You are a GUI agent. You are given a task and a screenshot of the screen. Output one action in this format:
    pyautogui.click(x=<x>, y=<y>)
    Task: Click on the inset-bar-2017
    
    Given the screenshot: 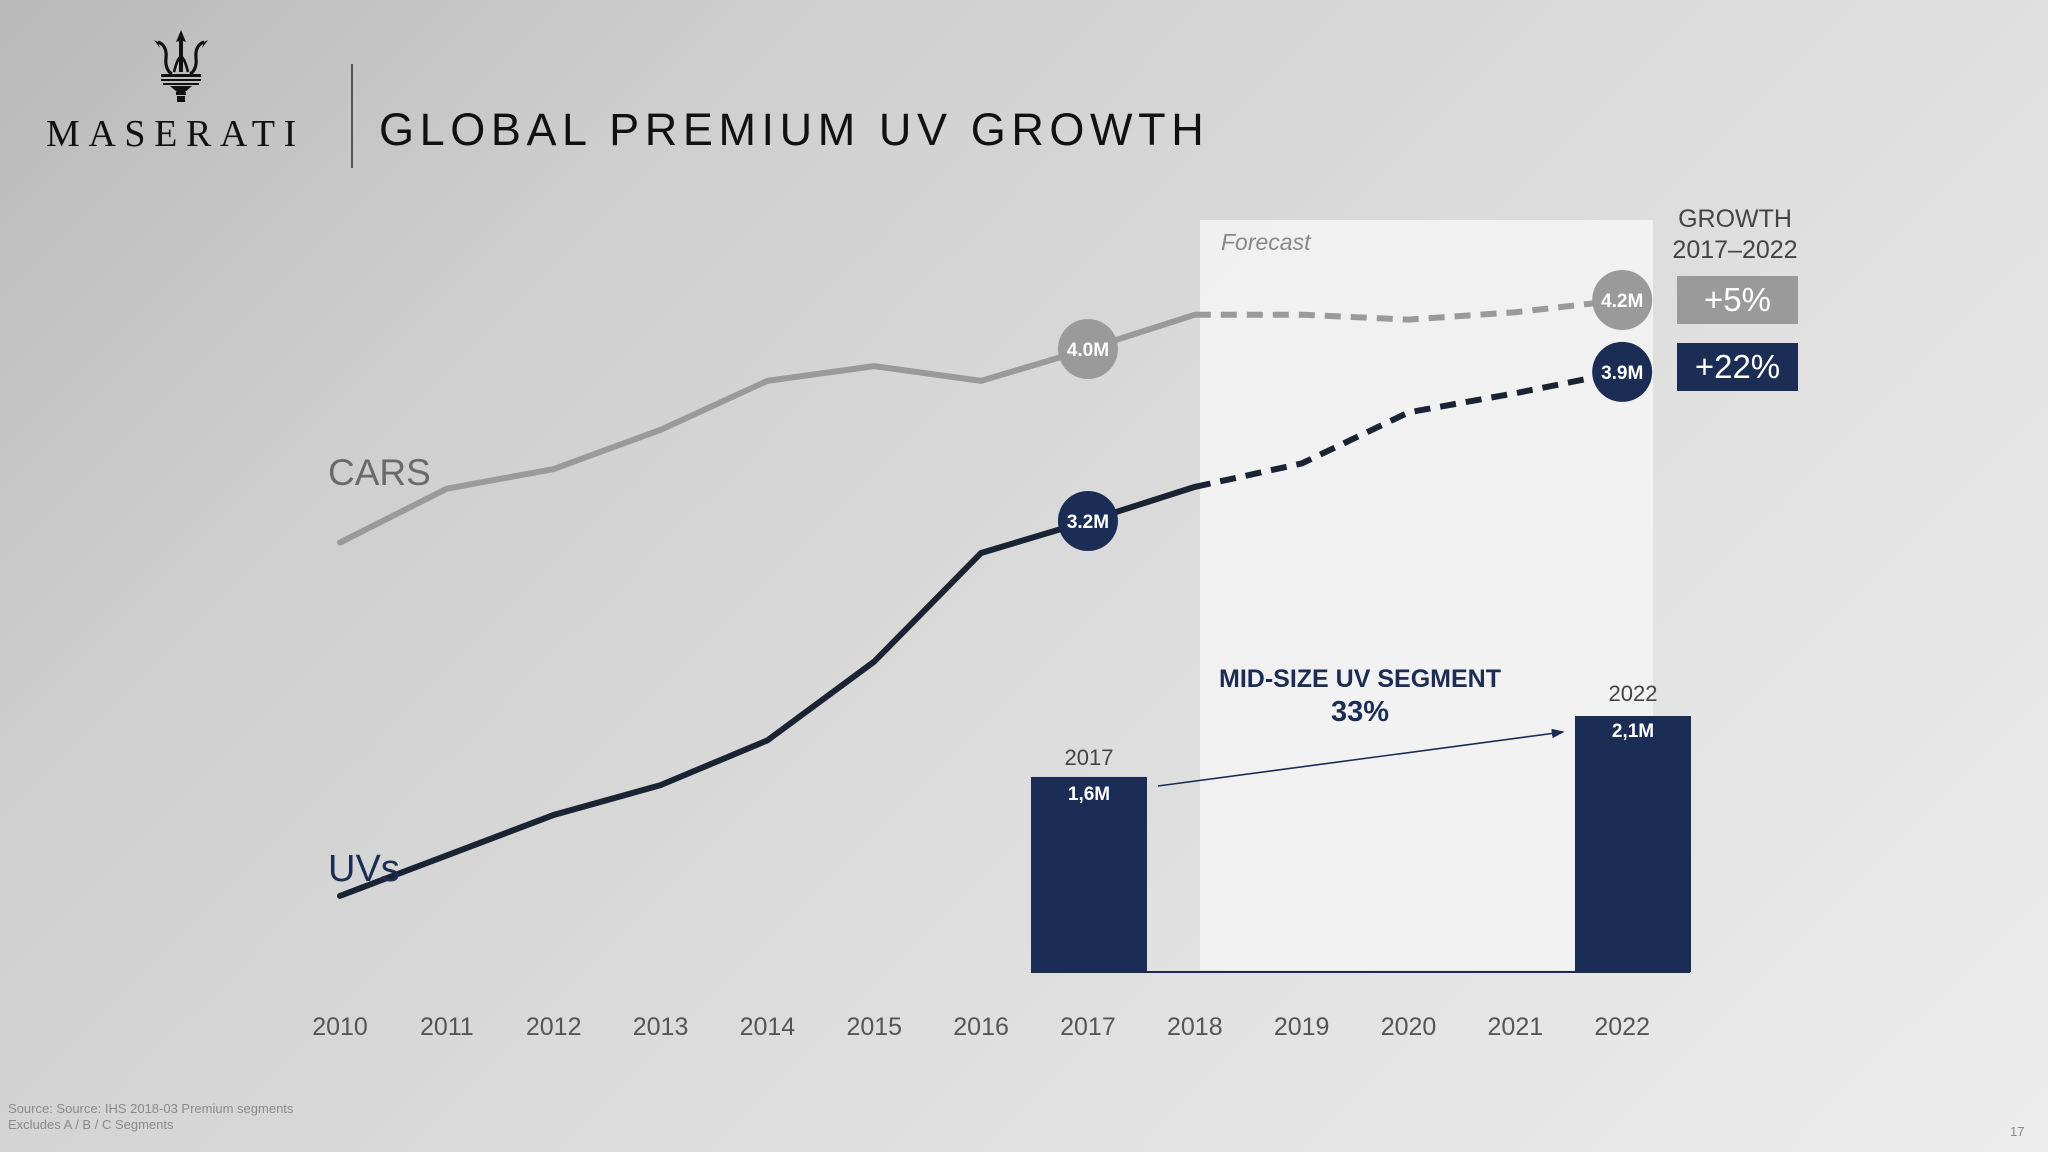 What is the action you would take?
    pyautogui.click(x=1089, y=874)
    